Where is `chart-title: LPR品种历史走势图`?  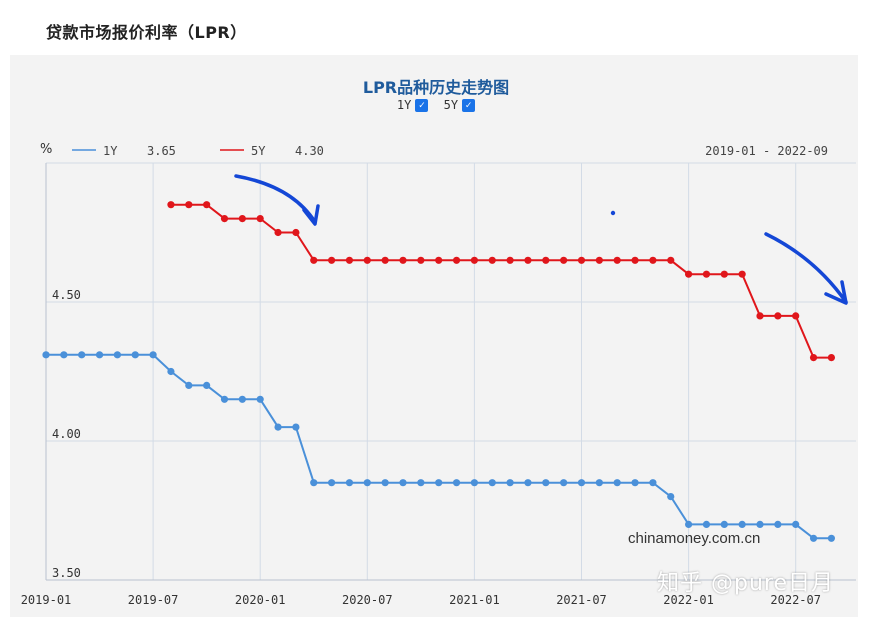
chart-title: LPR品种历史走势图 is located at coordinates (436, 87).